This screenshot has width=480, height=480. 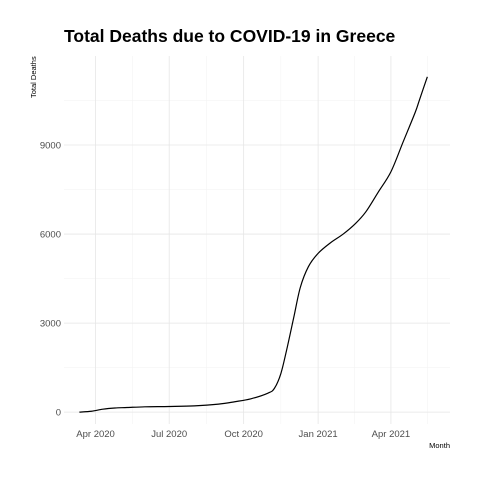 I want to click on chart-title: Total Deaths due to COVID-19 in Greece, so click(x=230, y=36).